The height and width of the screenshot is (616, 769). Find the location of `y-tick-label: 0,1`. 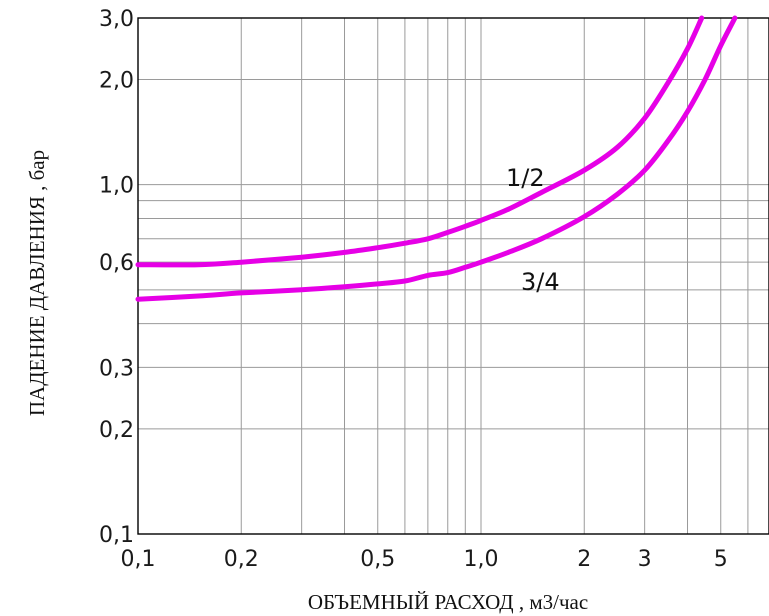

y-tick-label: 0,1 is located at coordinates (116, 535).